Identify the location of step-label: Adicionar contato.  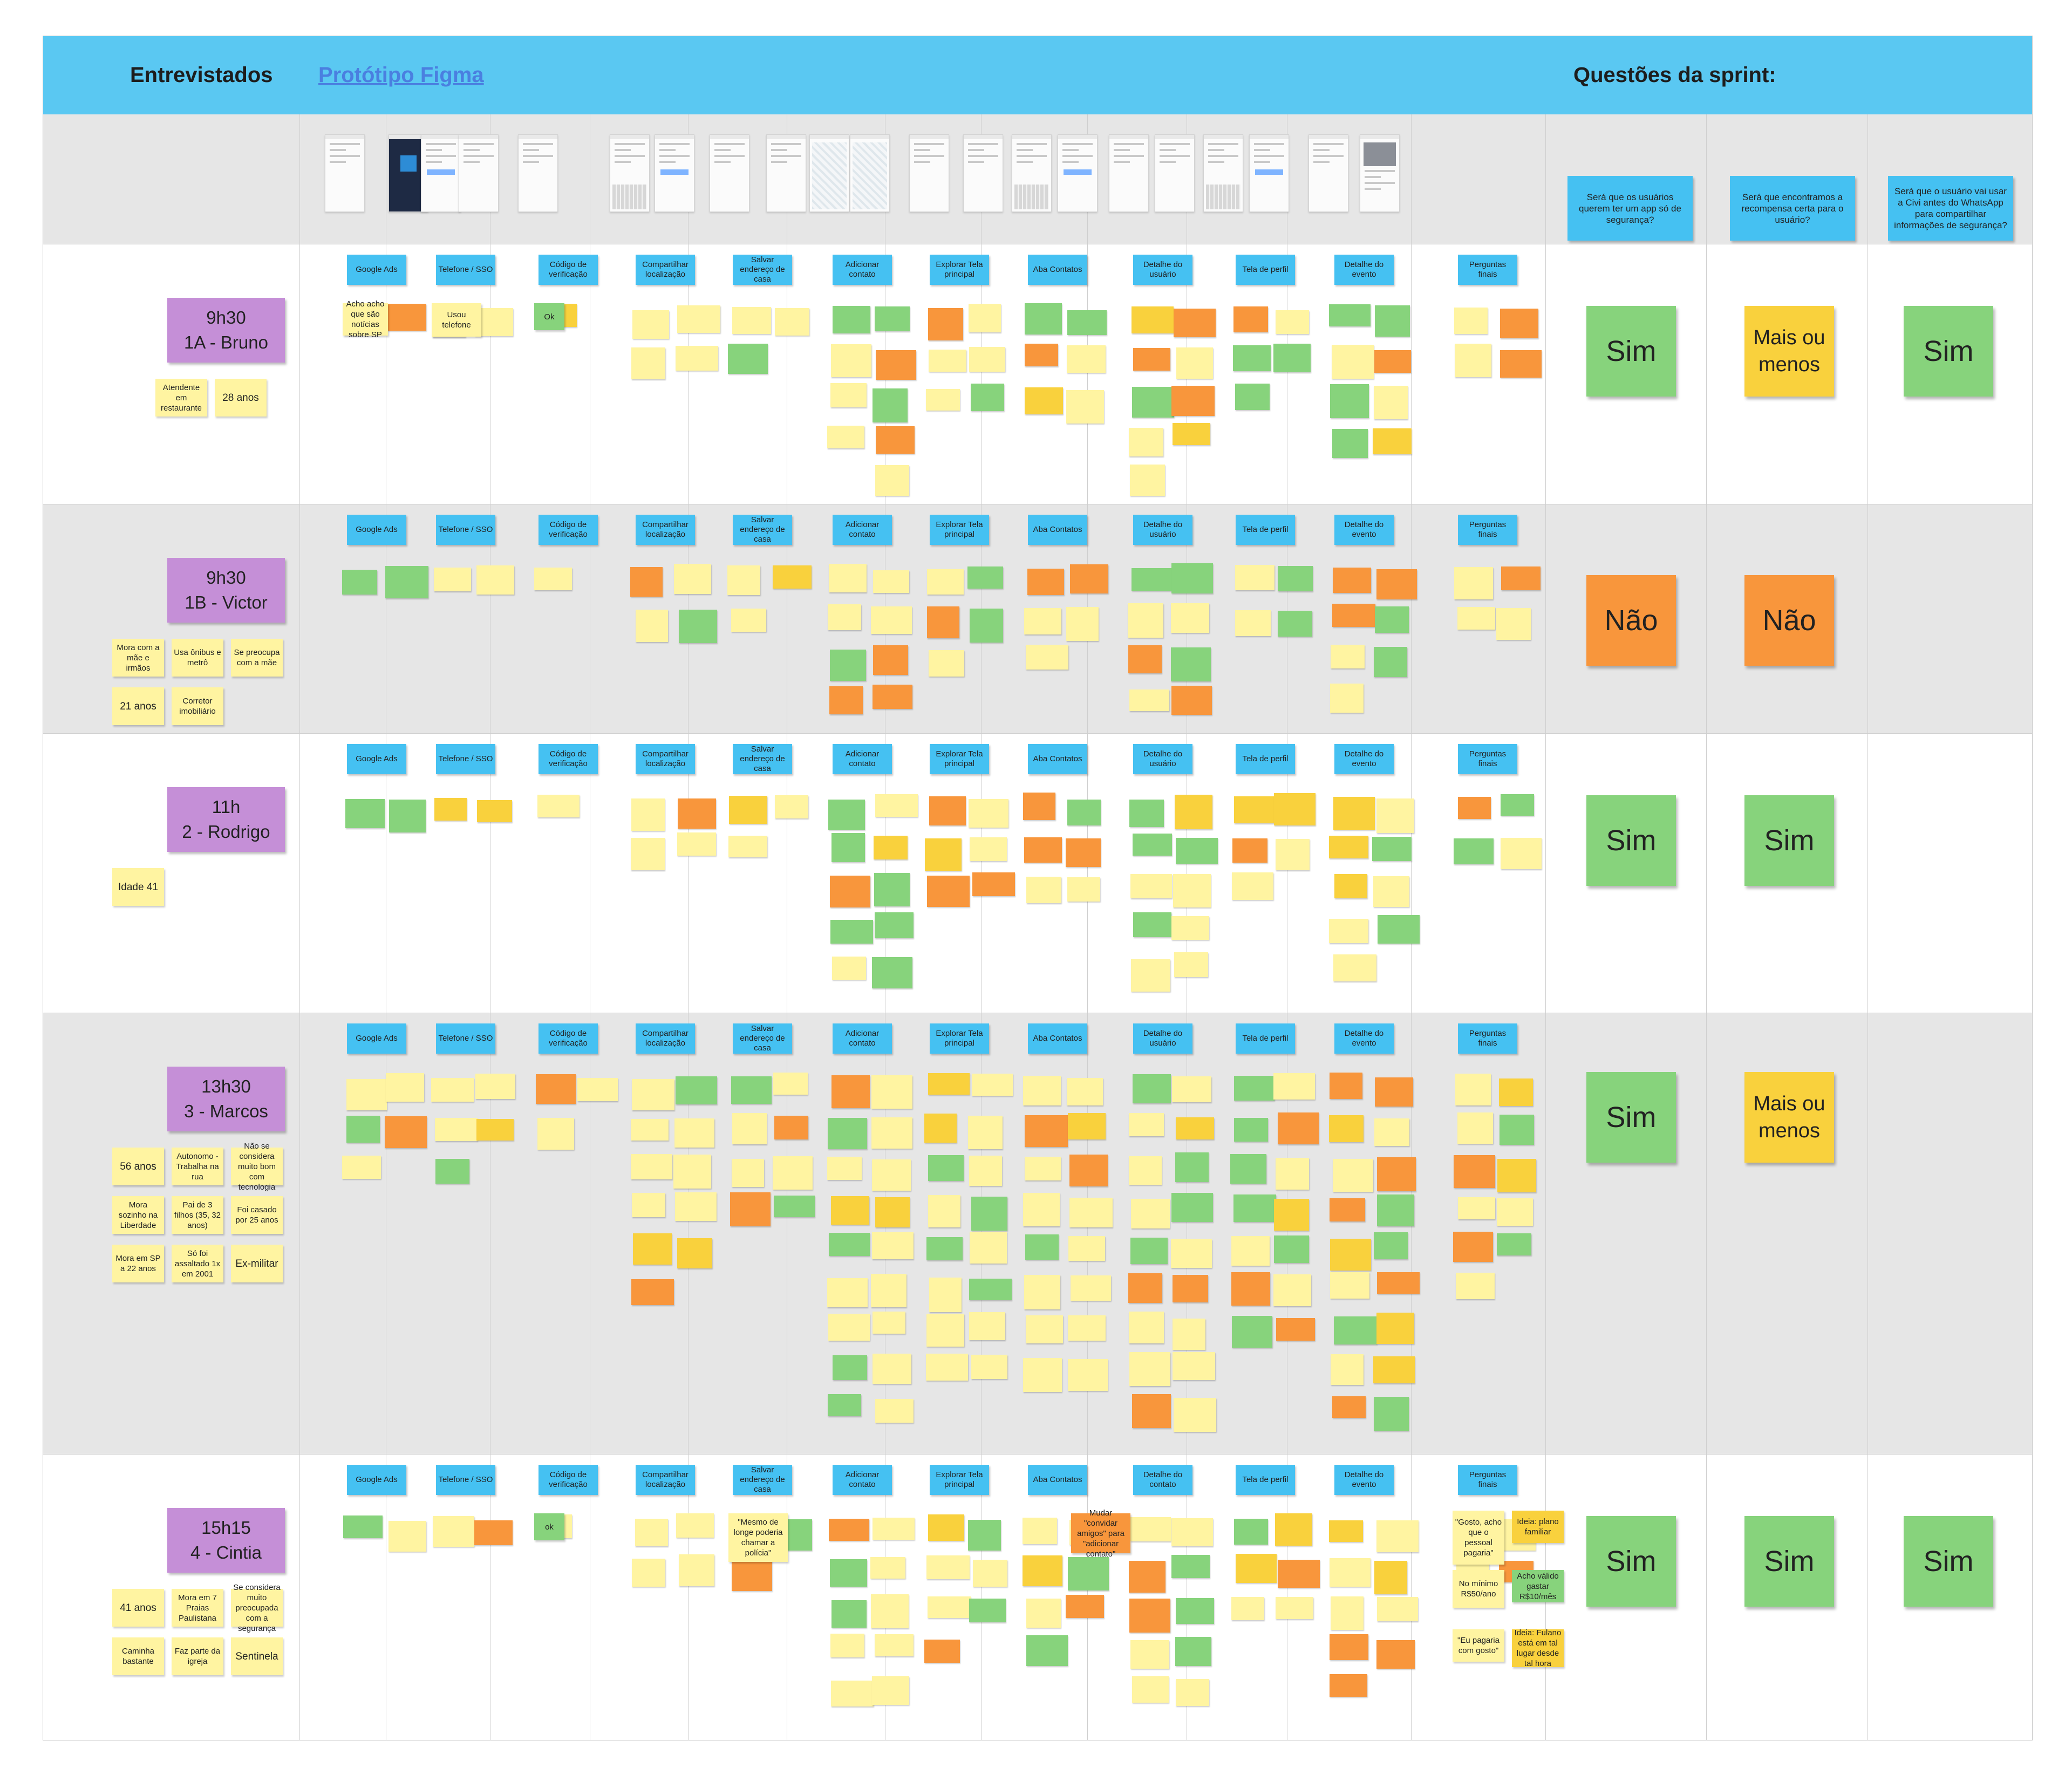
(862, 270).